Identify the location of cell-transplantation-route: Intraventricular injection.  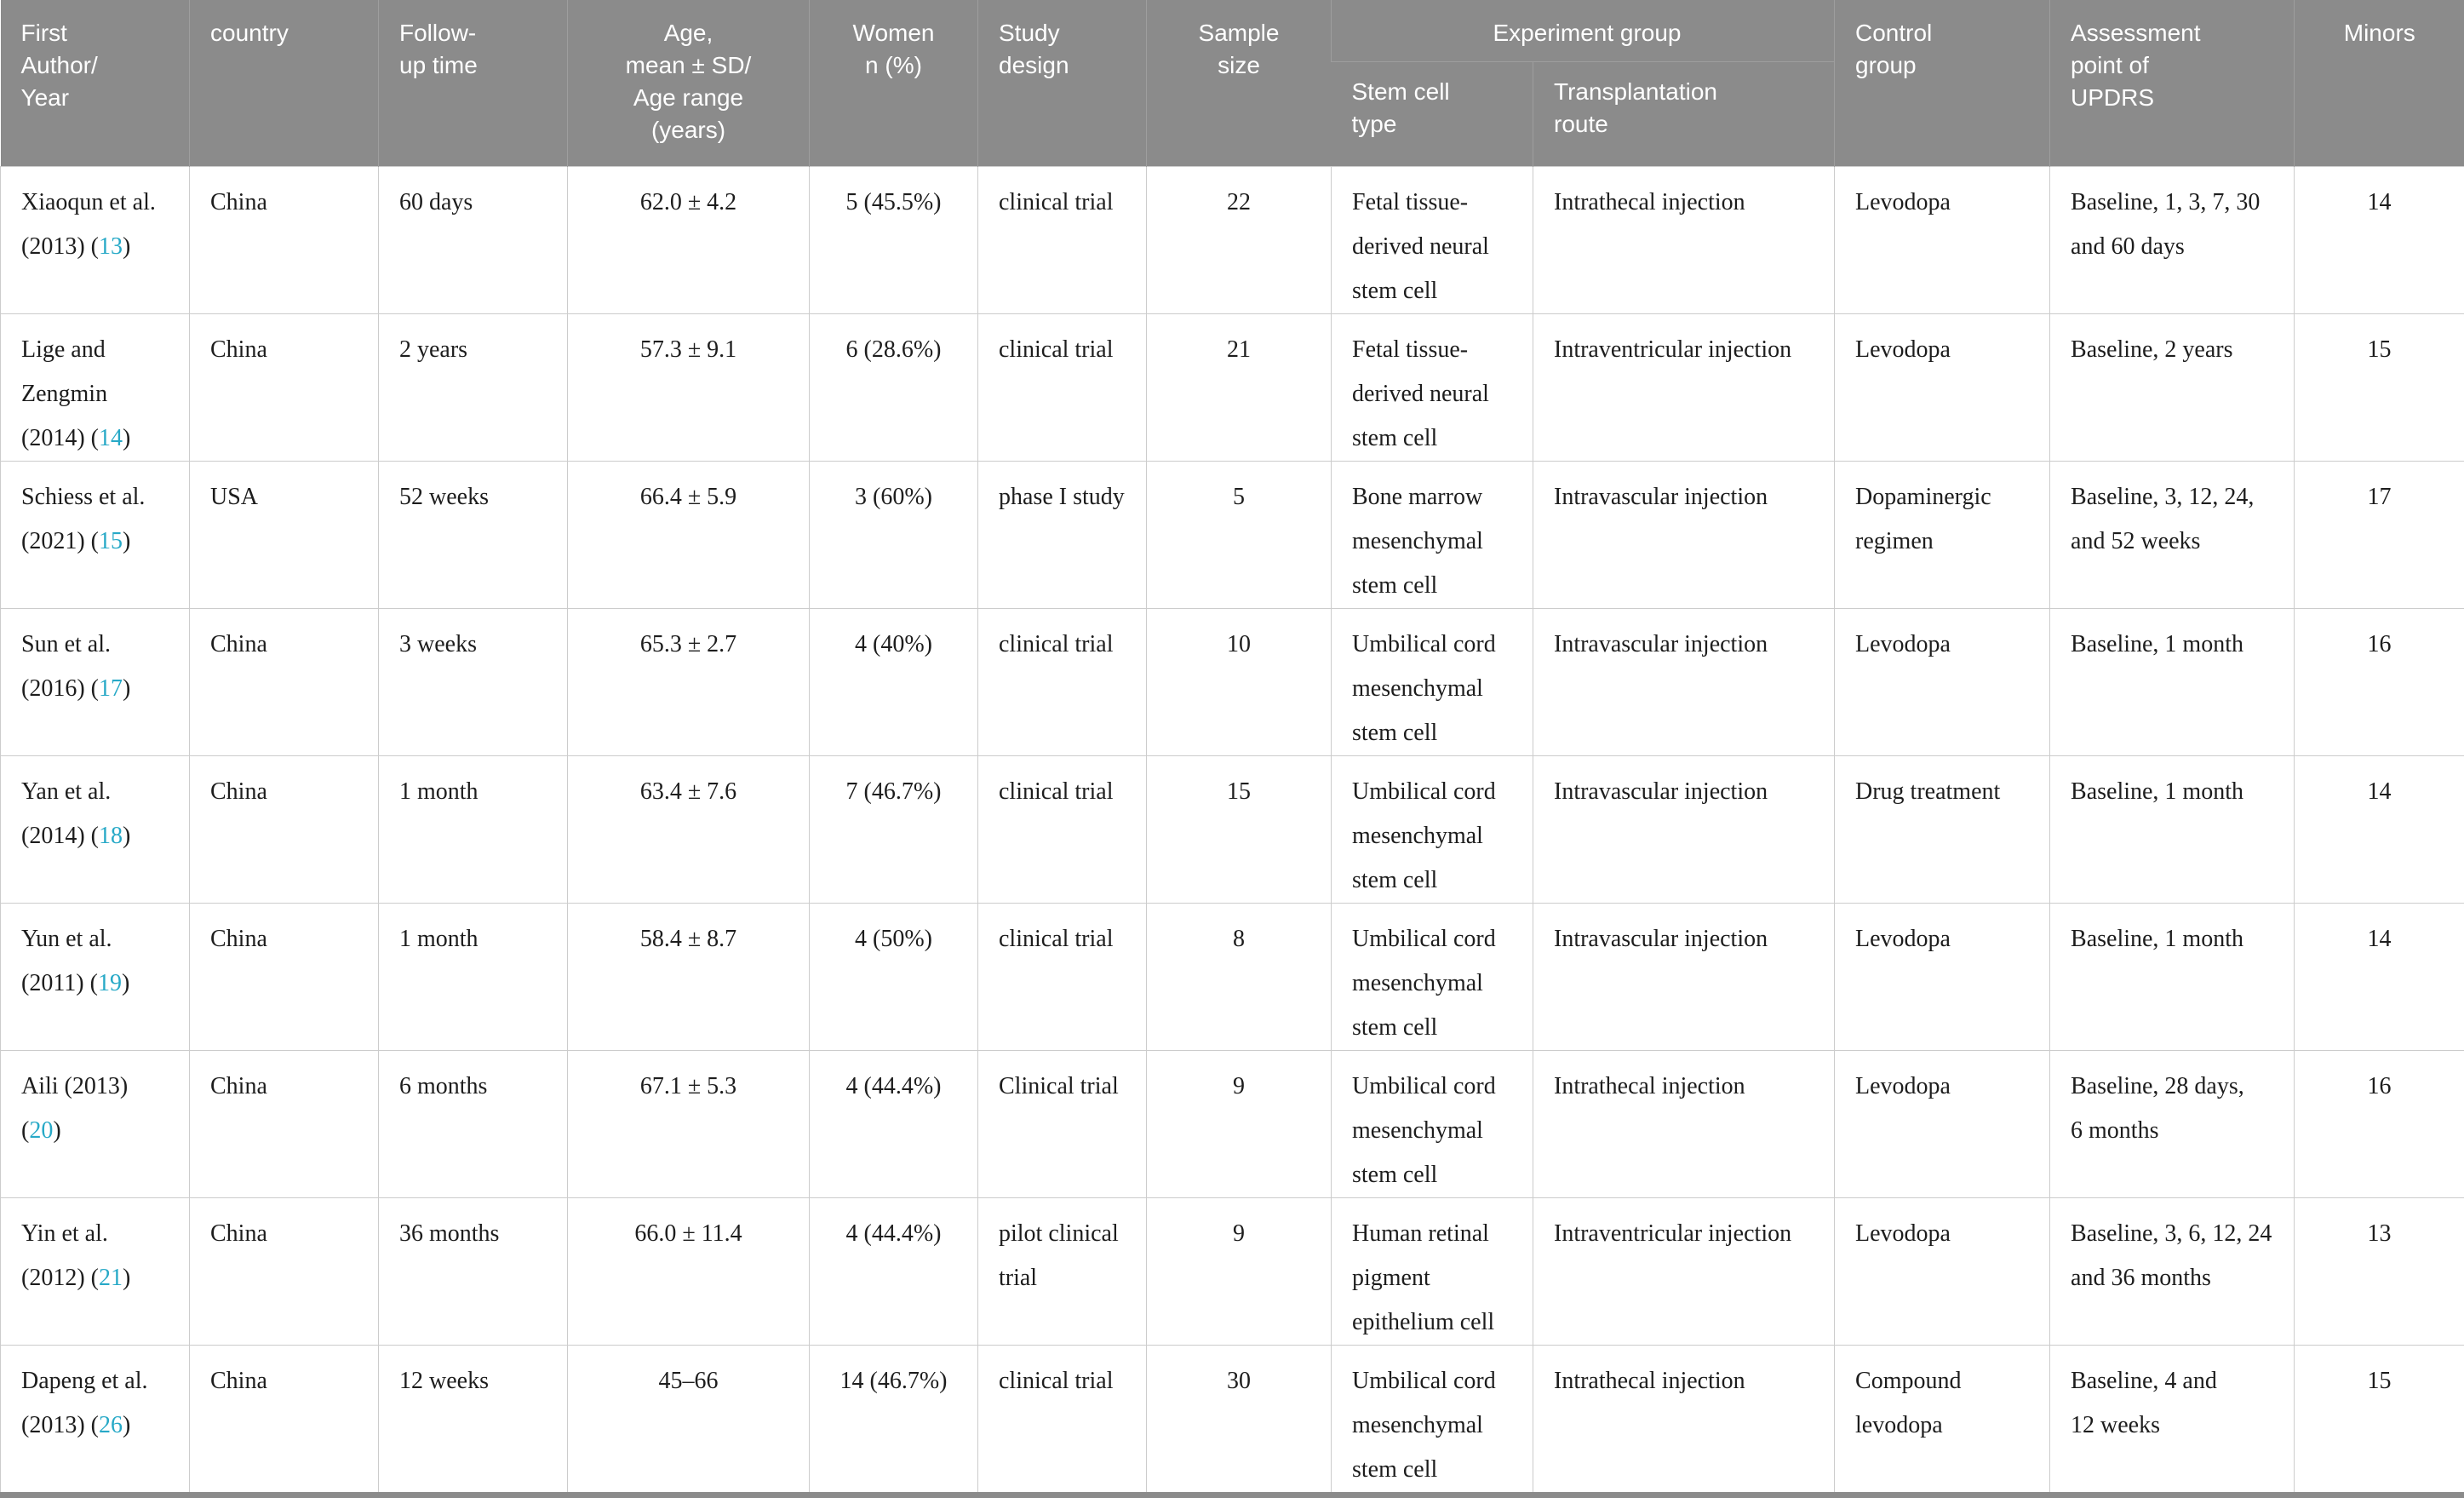
(1684, 387).